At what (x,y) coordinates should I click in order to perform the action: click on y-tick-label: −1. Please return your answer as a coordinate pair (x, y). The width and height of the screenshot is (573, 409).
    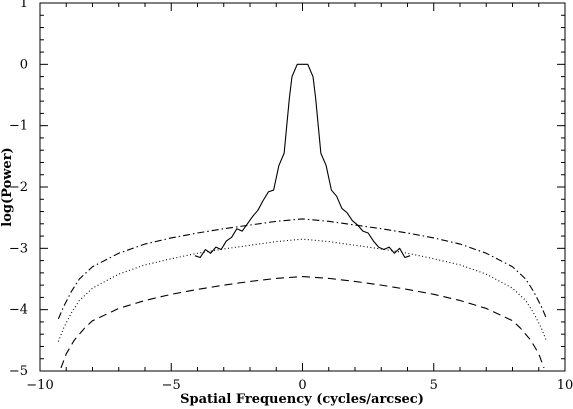
    Looking at the image, I should click on (18, 126).